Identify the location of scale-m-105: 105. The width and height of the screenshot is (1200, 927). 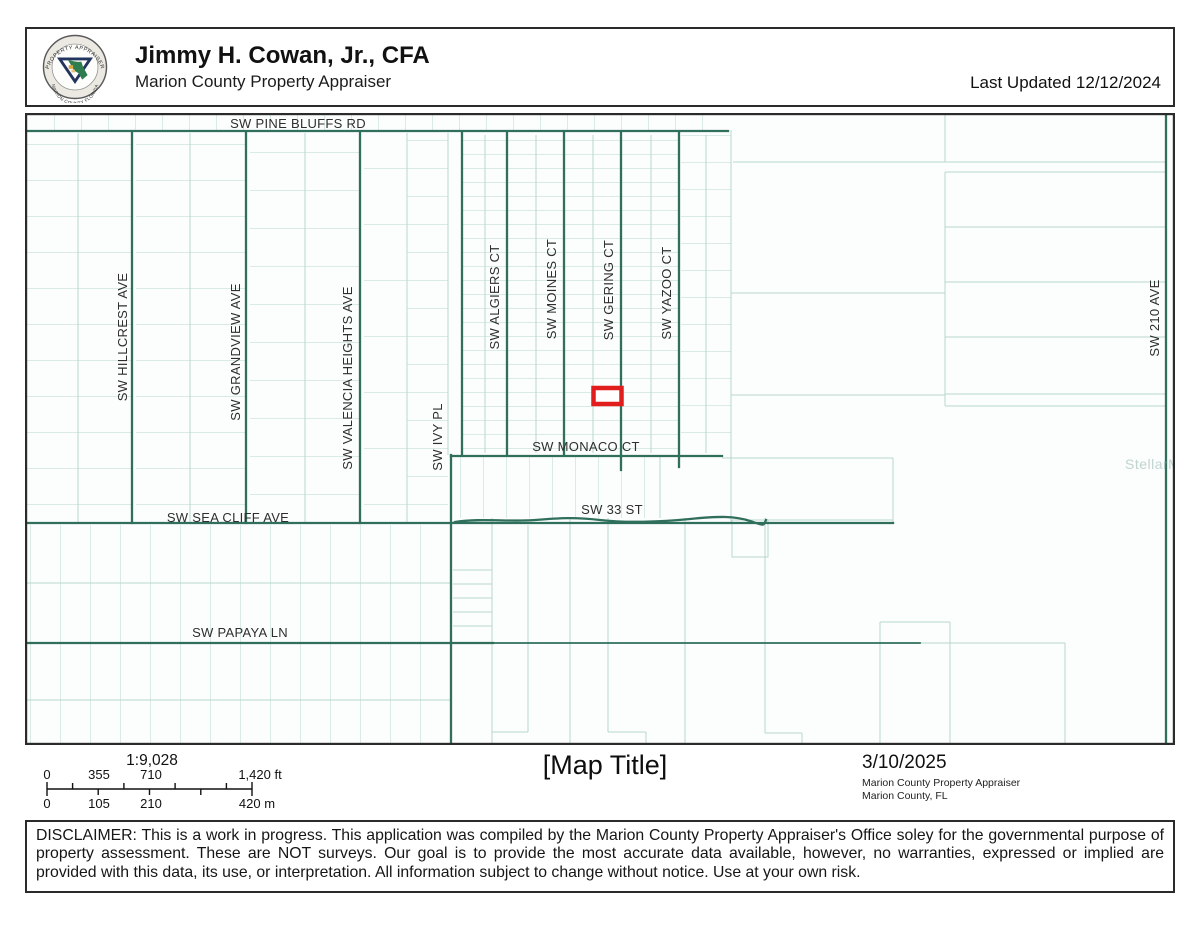
(99, 803).